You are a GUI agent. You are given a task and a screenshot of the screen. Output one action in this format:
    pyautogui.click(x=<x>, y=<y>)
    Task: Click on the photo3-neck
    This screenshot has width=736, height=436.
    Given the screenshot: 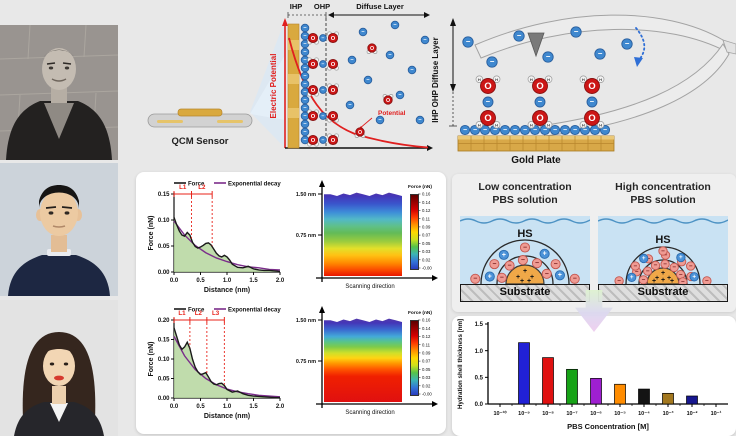 What is the action you would take?
    pyautogui.click(x=59, y=395)
    